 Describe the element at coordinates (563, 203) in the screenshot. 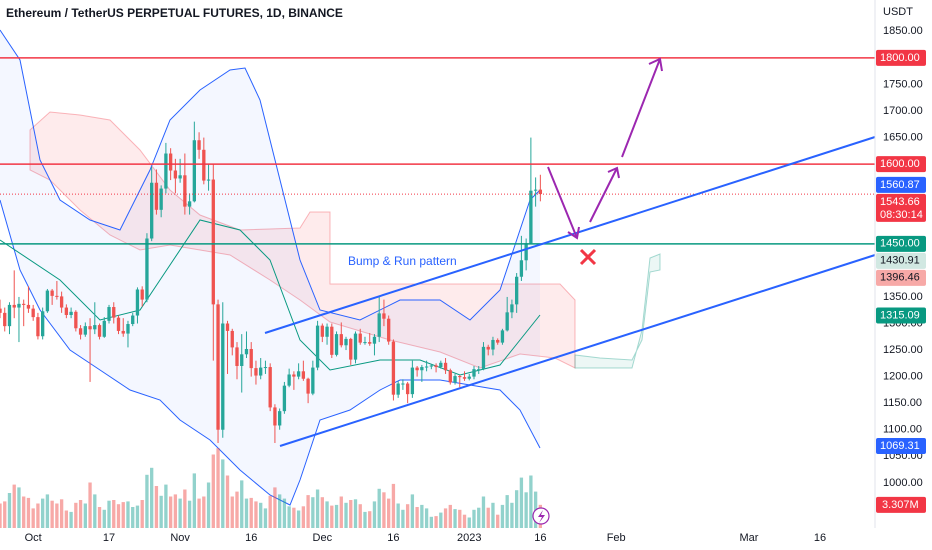

I see `arrow-down` at that location.